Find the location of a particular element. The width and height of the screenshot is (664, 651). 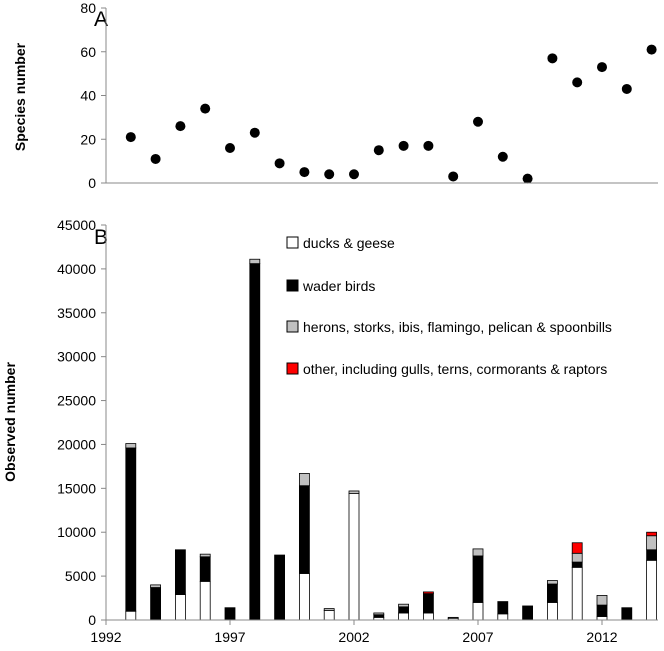

panel-a-label: A is located at coordinates (101, 19).